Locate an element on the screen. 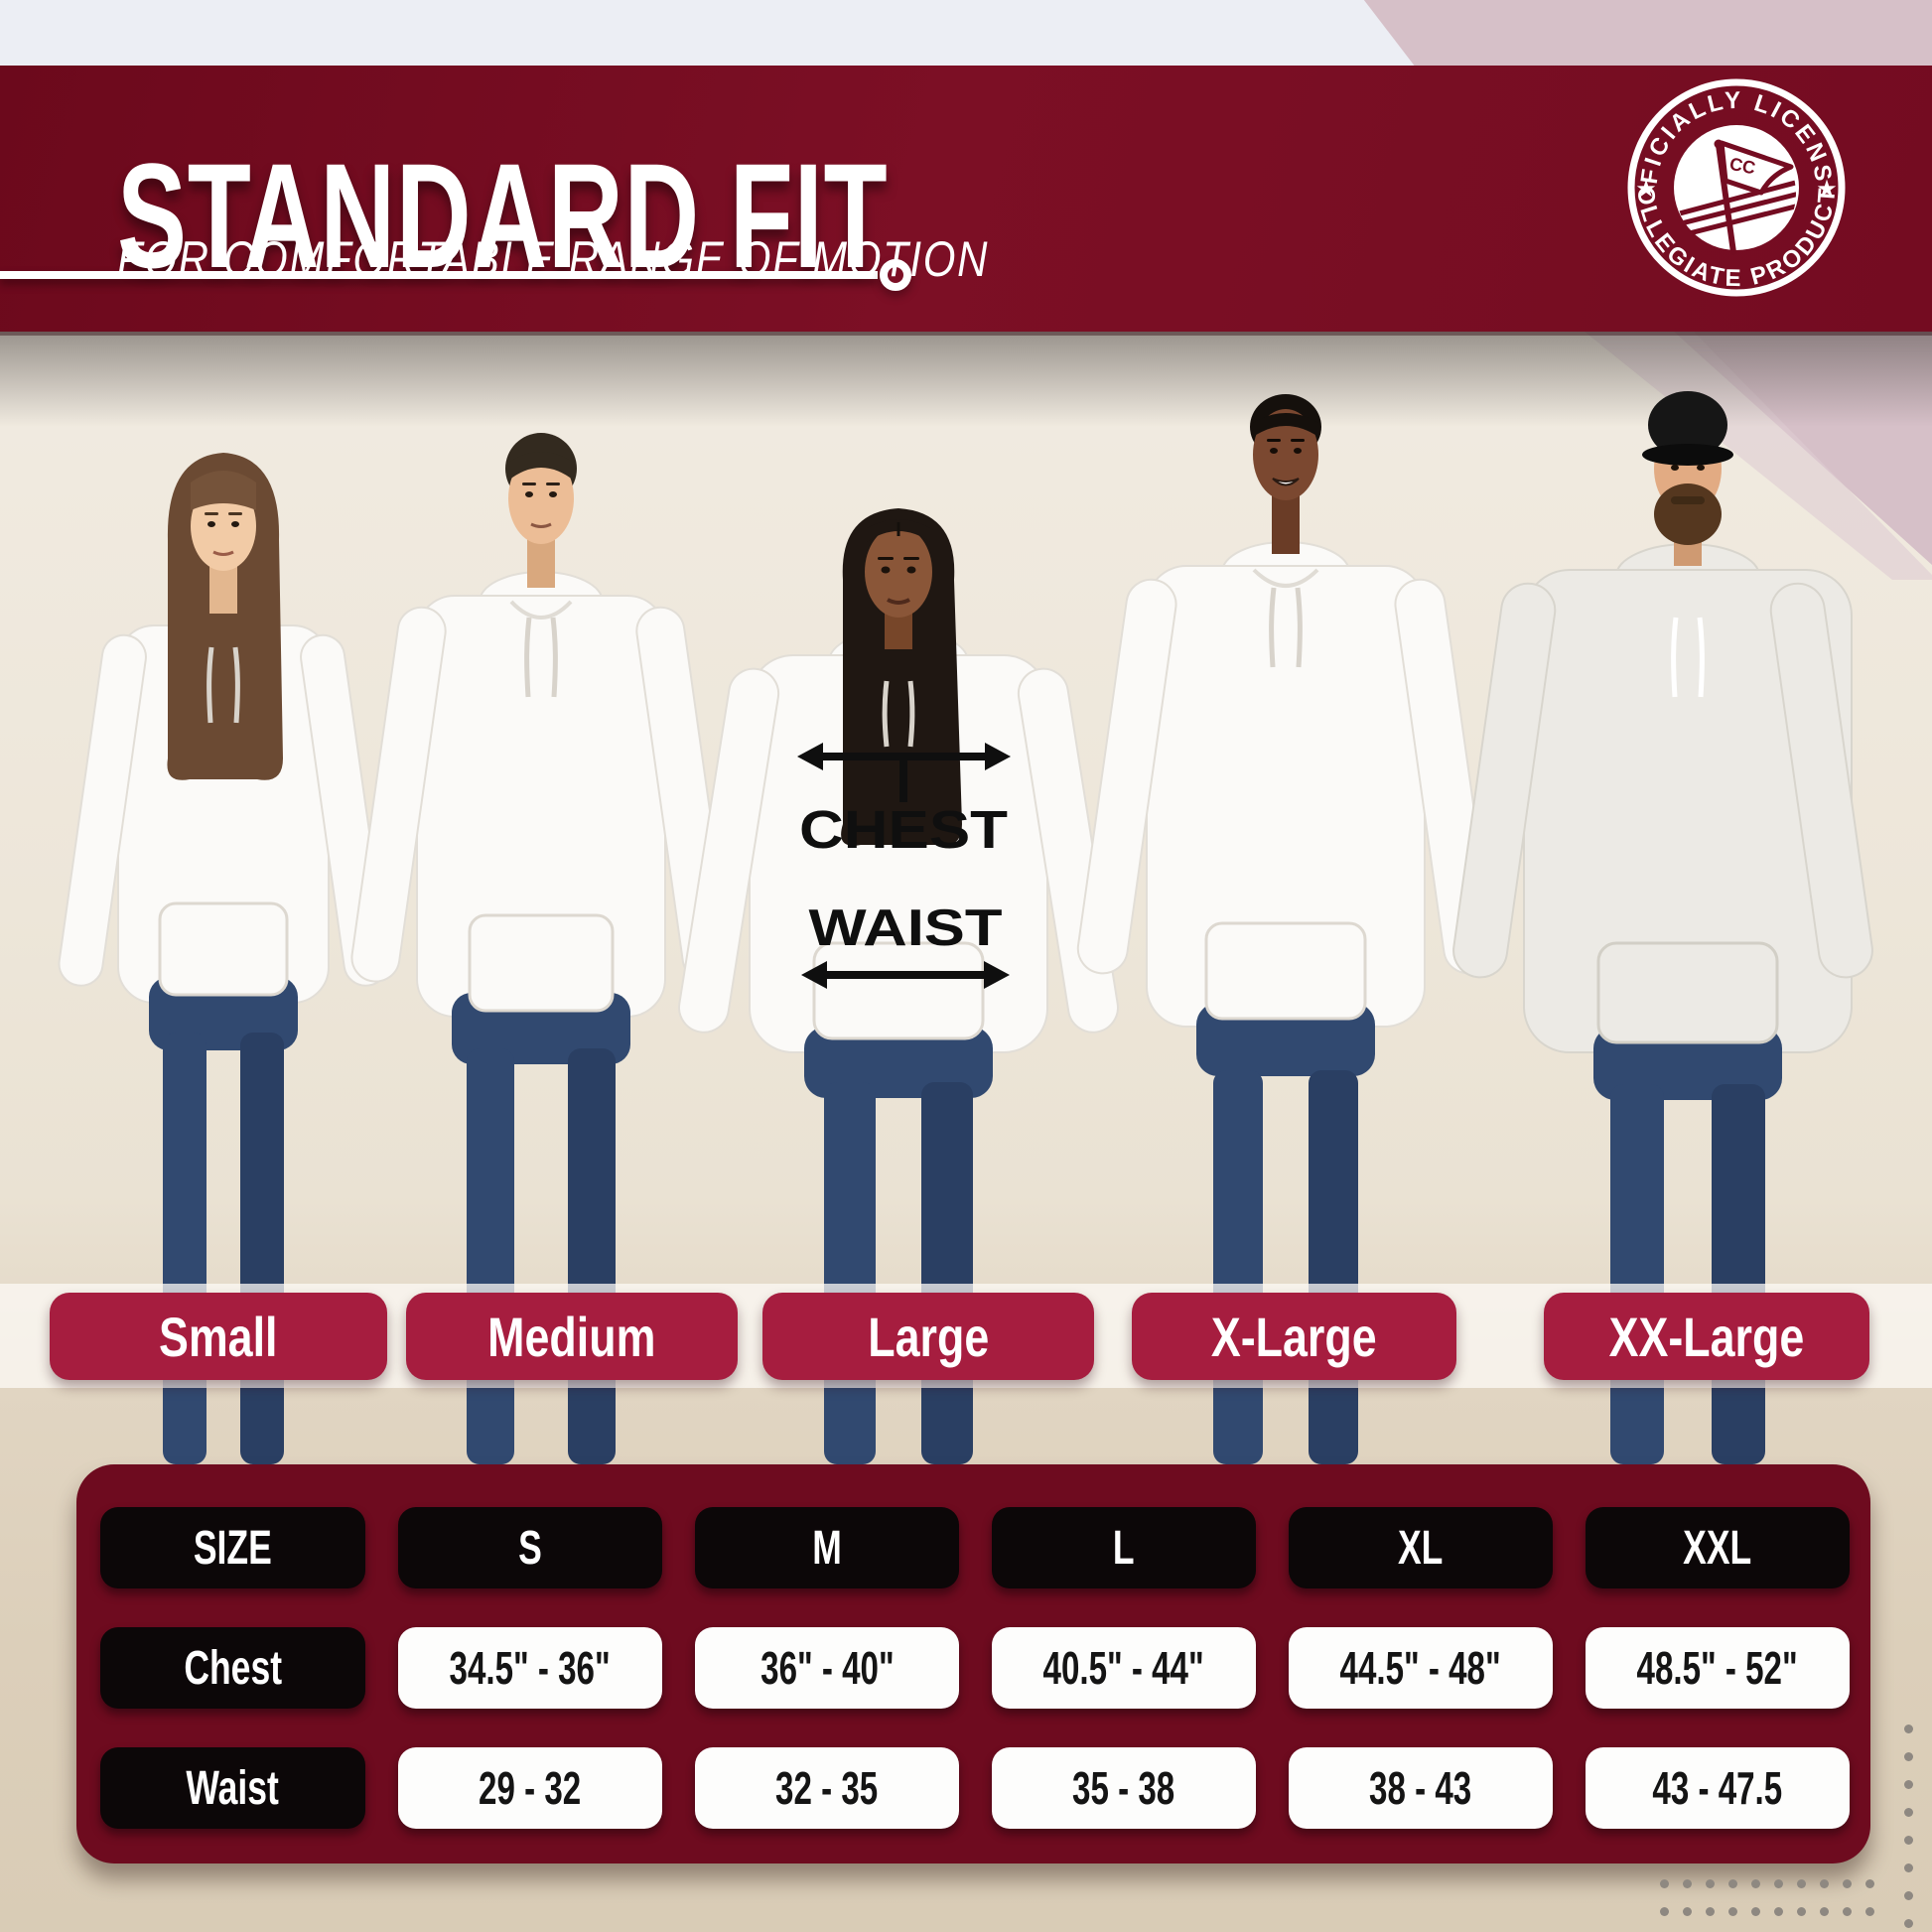  chest-measurement-annotation: CHEST is located at coordinates (904, 801).